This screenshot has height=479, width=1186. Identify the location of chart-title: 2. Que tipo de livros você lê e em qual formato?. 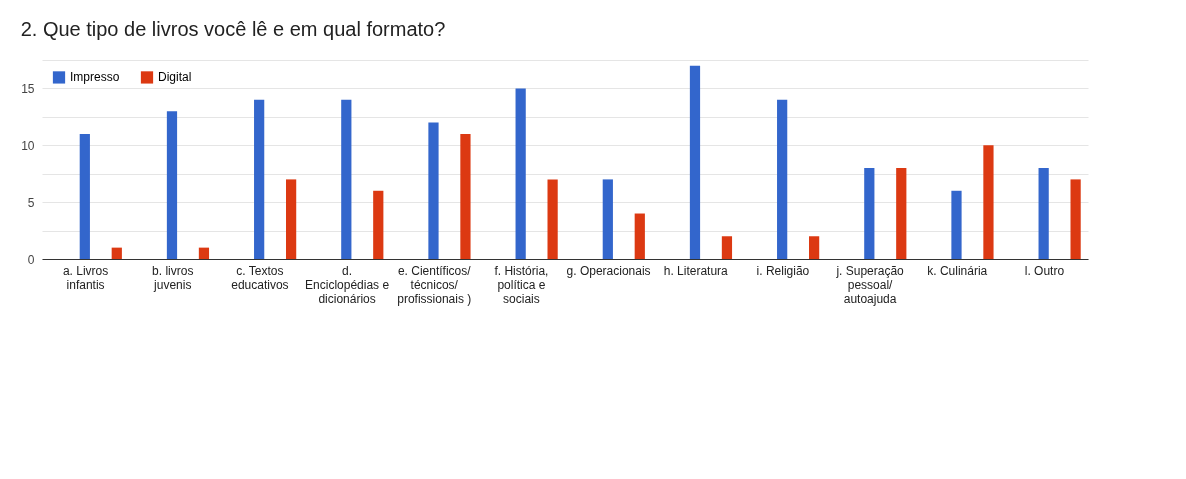
(233, 29).